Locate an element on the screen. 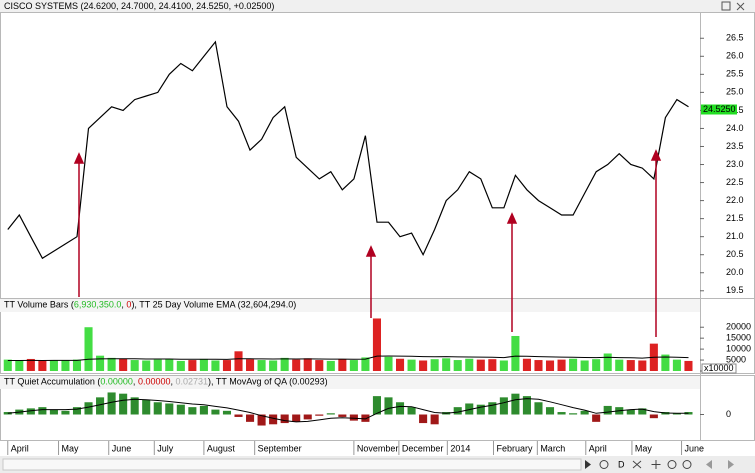  zoom-out-button is located at coordinates (672, 464).